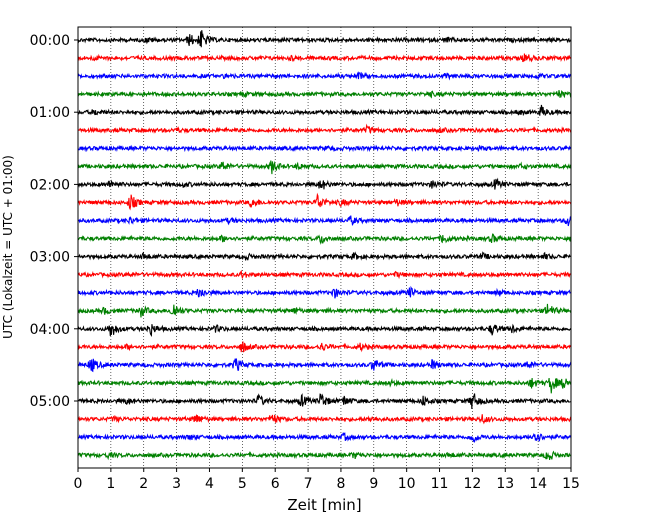 Image resolution: width=650 pixels, height=520 pixels. I want to click on x-tick-label: 12, so click(472, 484).